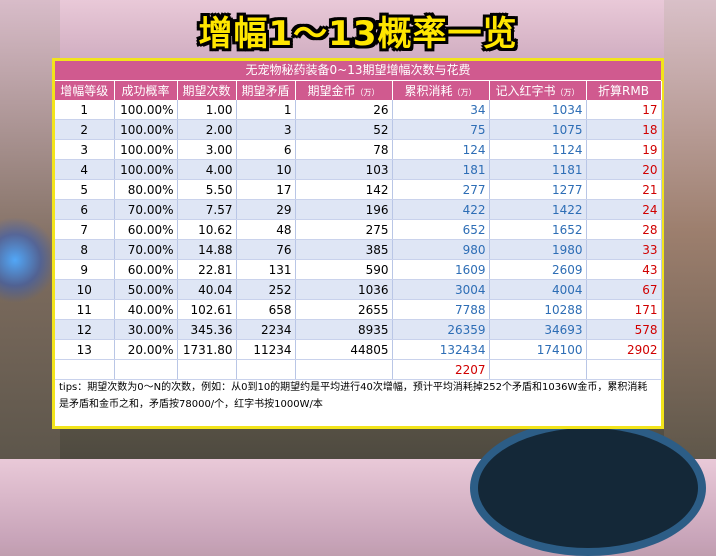 The height and width of the screenshot is (556, 716). I want to click on column-header: 成功概率, so click(146, 90).